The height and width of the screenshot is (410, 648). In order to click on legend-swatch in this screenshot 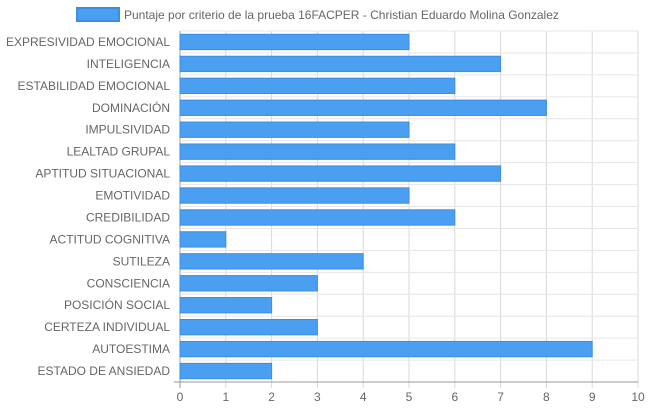, I will do `click(98, 14)`.